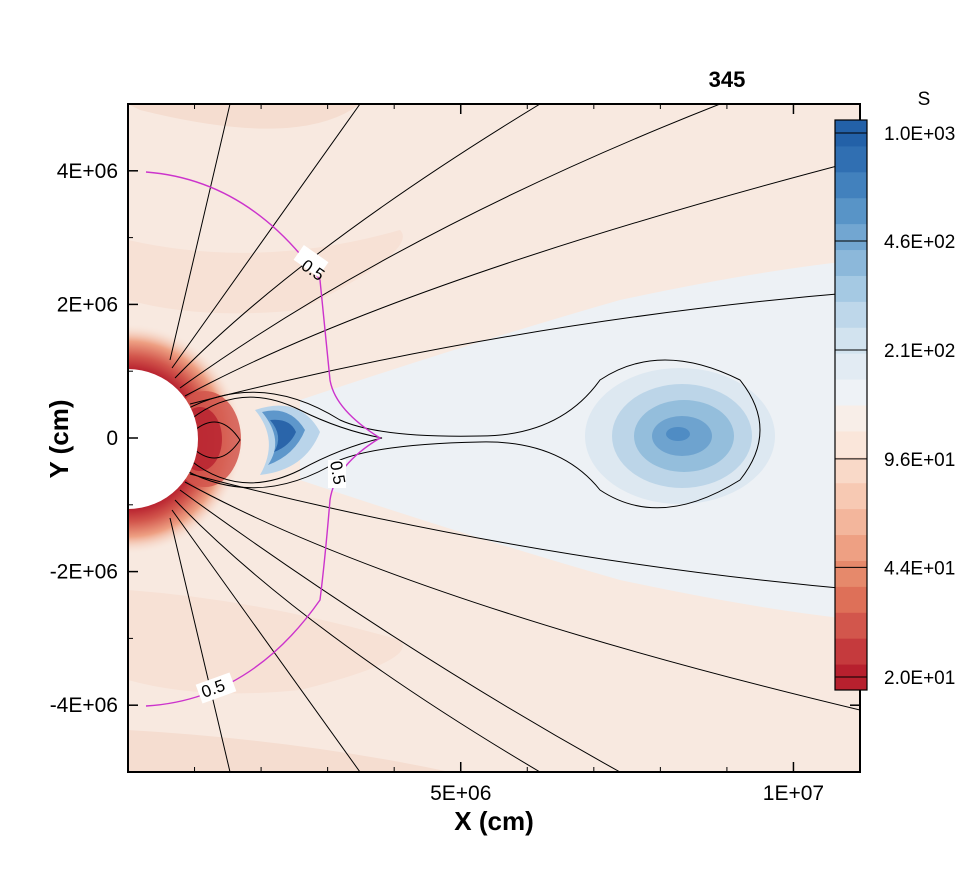  I want to click on x-axis-label: X (cm), so click(493, 821).